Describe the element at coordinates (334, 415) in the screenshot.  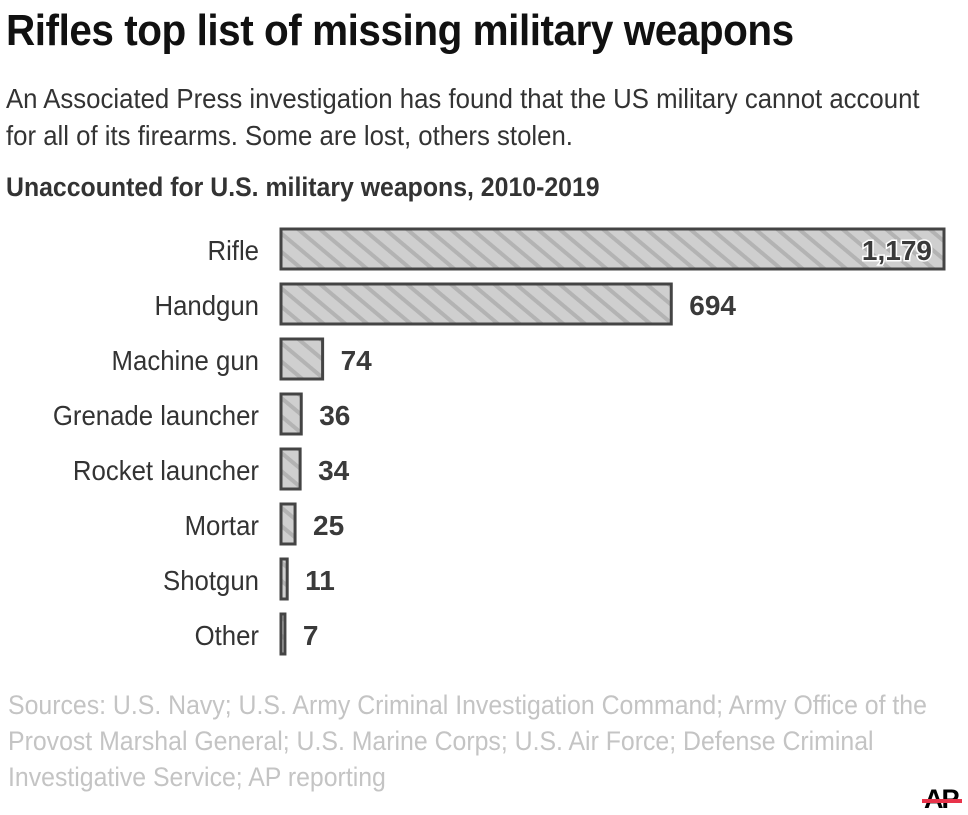
I see `value-label: 36` at that location.